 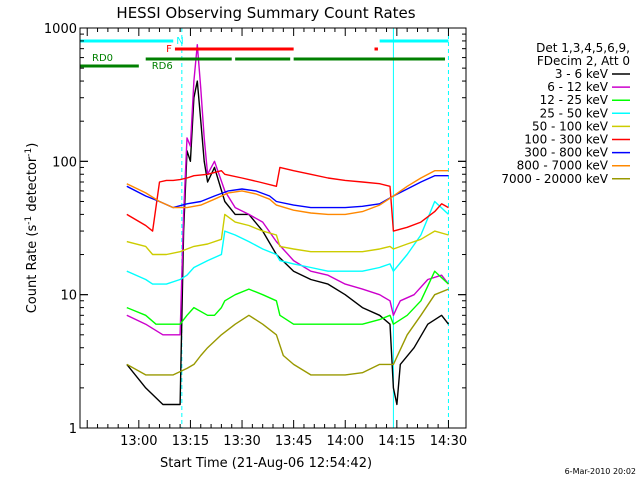 I want to click on y-axis-label-part: Count Rate (s, so click(x=32, y=269).